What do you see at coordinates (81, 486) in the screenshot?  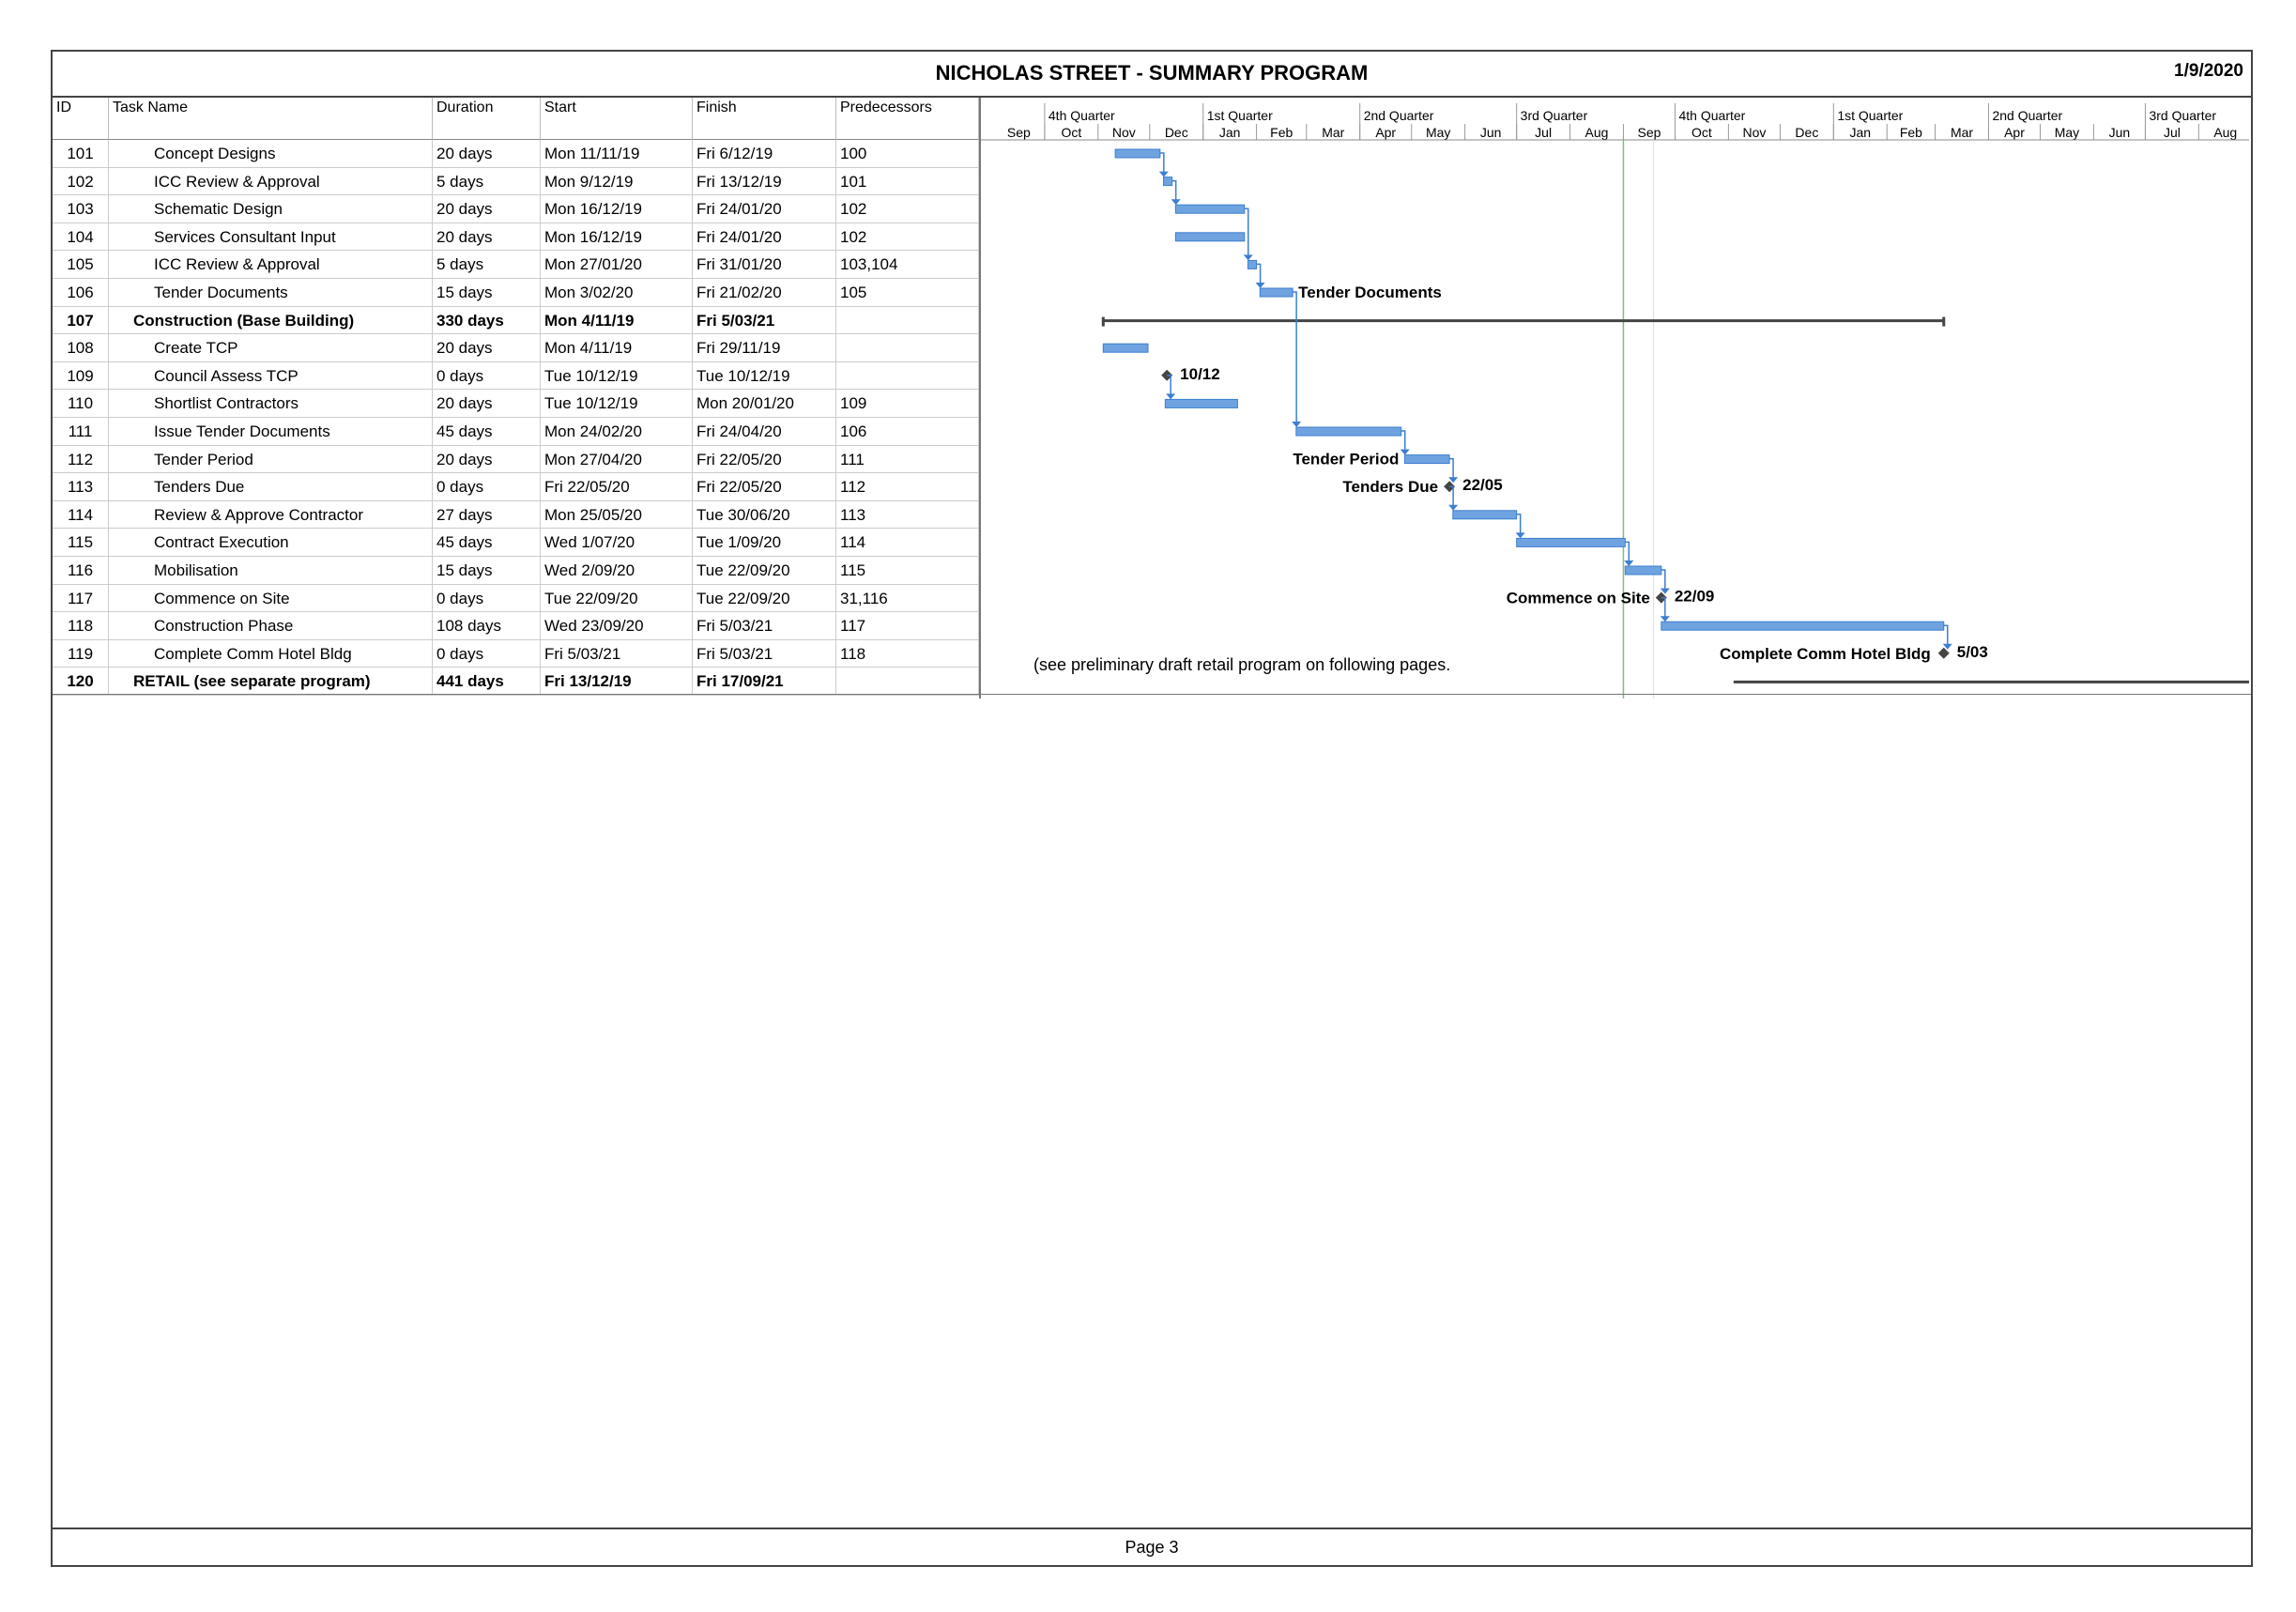 I see `task-id-cell: 113` at bounding box center [81, 486].